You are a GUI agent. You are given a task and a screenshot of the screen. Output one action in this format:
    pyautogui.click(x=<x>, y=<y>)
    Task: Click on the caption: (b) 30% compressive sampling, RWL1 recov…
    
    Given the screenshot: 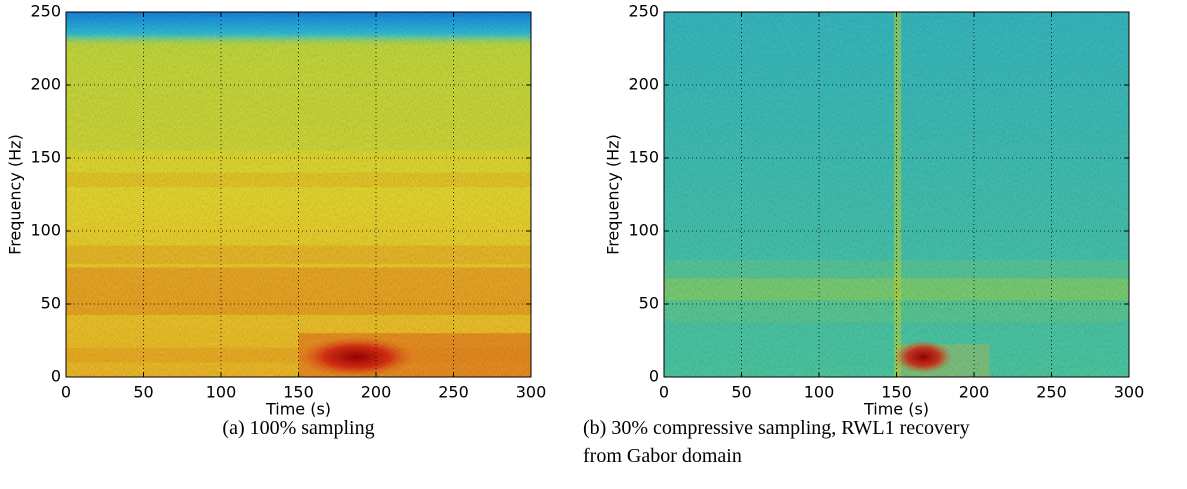 What is the action you would take?
    pyautogui.click(x=776, y=442)
    